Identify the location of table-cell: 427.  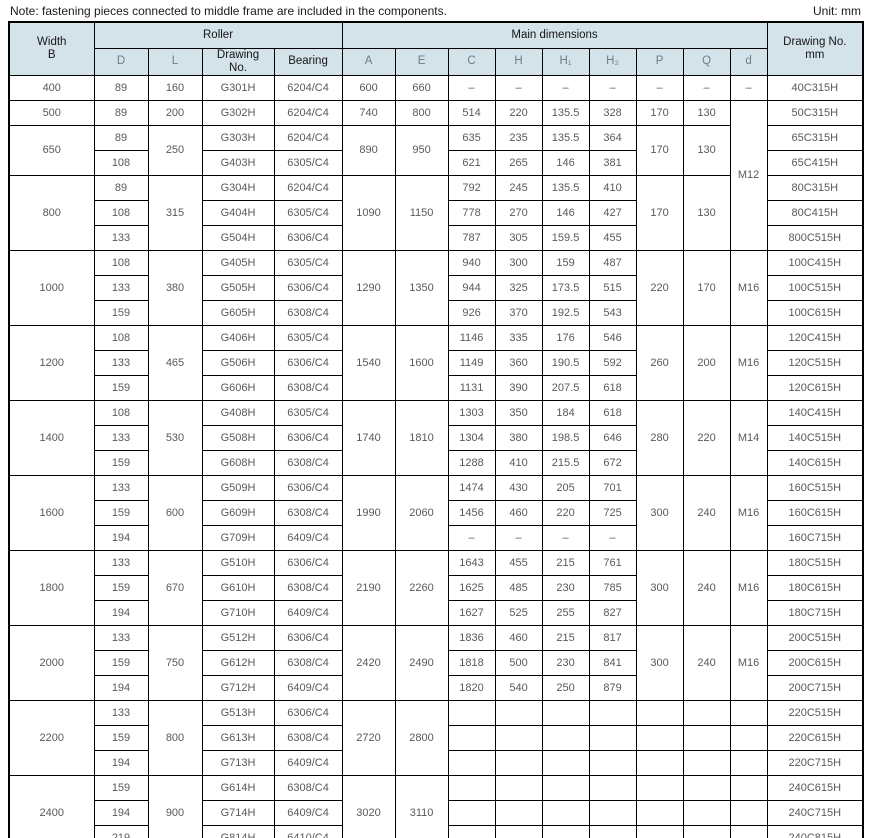
(612, 212).